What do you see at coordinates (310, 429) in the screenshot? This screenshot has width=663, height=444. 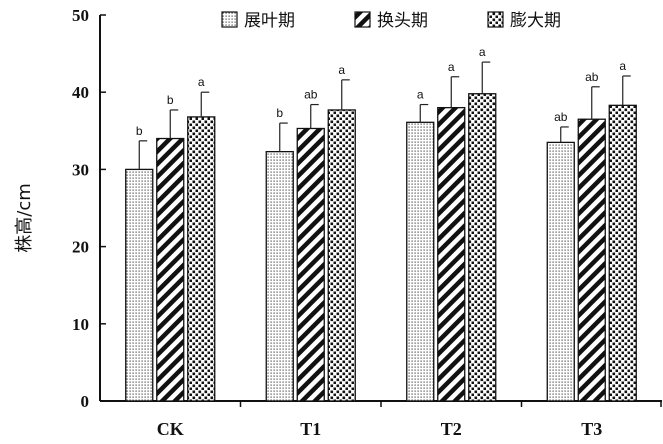 I see `x-category-label: T1` at bounding box center [310, 429].